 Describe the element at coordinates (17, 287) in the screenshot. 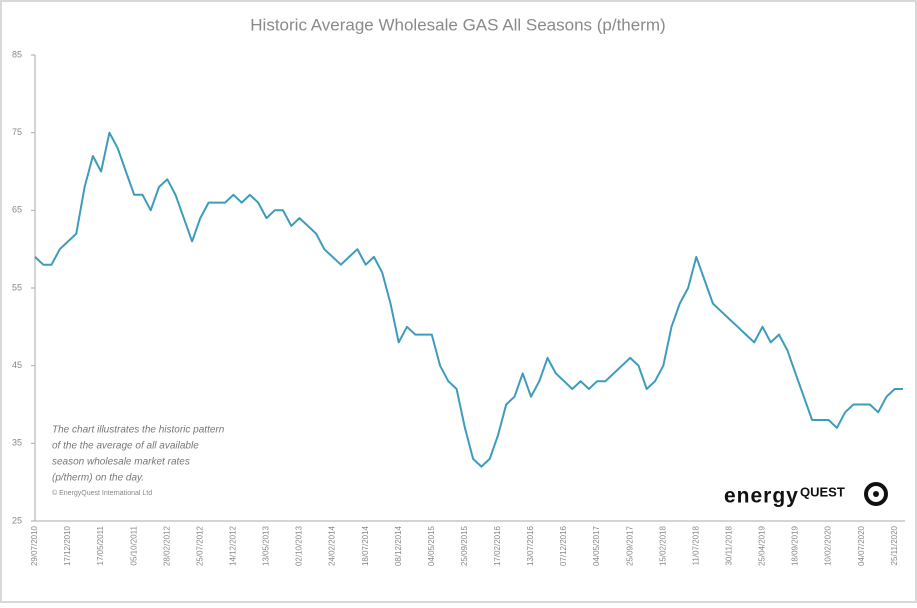

I see `y-tick-label: 55` at that location.